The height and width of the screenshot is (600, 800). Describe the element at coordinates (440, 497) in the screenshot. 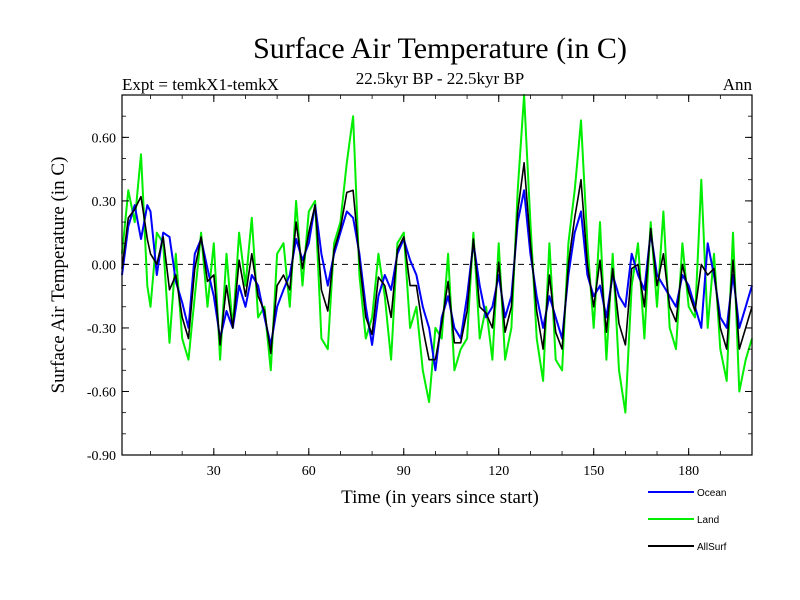

I see `x-axis-label: Time (in years since start)` at that location.